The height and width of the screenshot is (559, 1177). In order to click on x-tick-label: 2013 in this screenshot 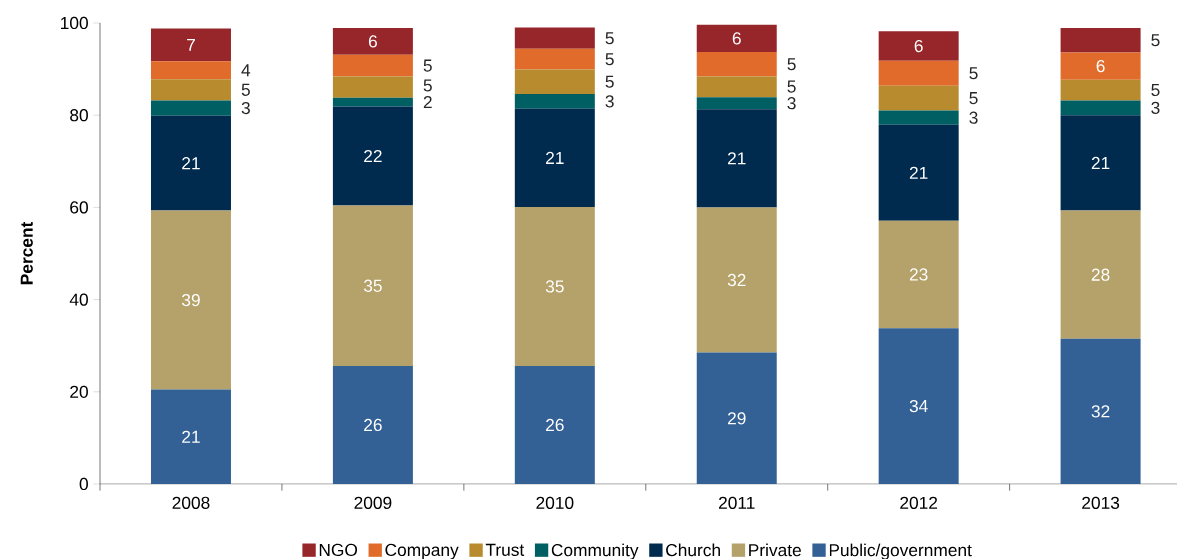, I will do `click(1101, 502)`.